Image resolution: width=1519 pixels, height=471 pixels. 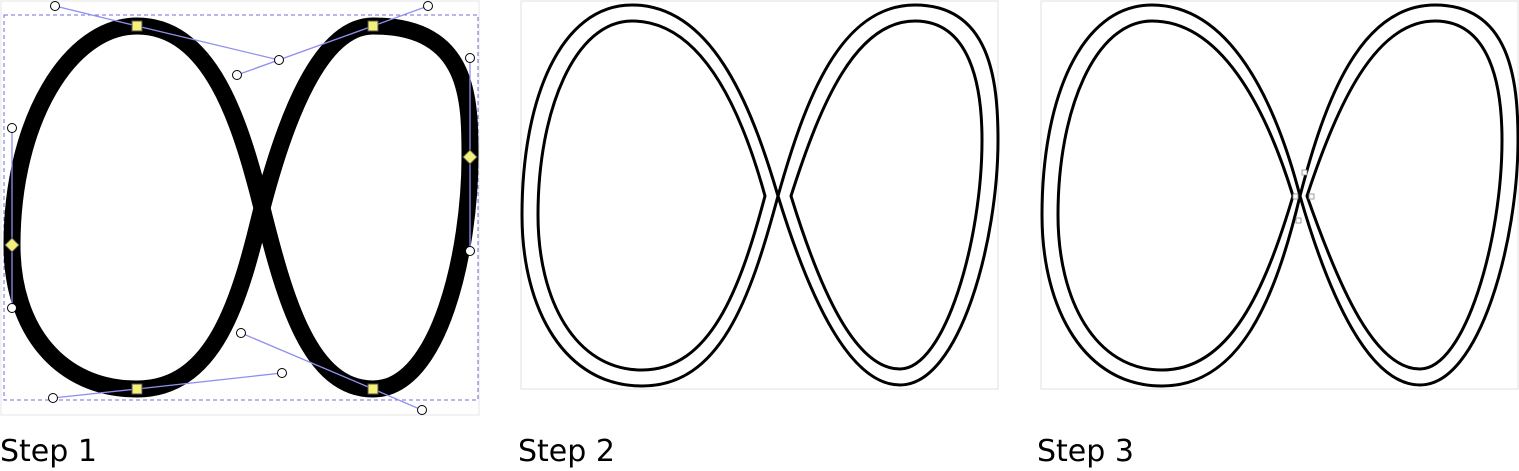 What do you see at coordinates (1303, 196) in the screenshot?
I see `crossing-nodes` at bounding box center [1303, 196].